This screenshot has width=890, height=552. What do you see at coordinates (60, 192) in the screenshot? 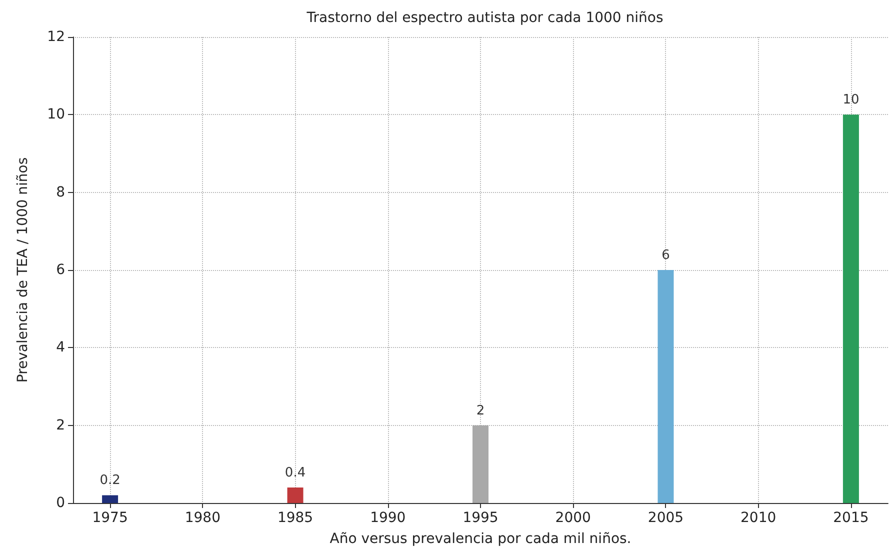
I see `y-tick-label: 8` at bounding box center [60, 192].